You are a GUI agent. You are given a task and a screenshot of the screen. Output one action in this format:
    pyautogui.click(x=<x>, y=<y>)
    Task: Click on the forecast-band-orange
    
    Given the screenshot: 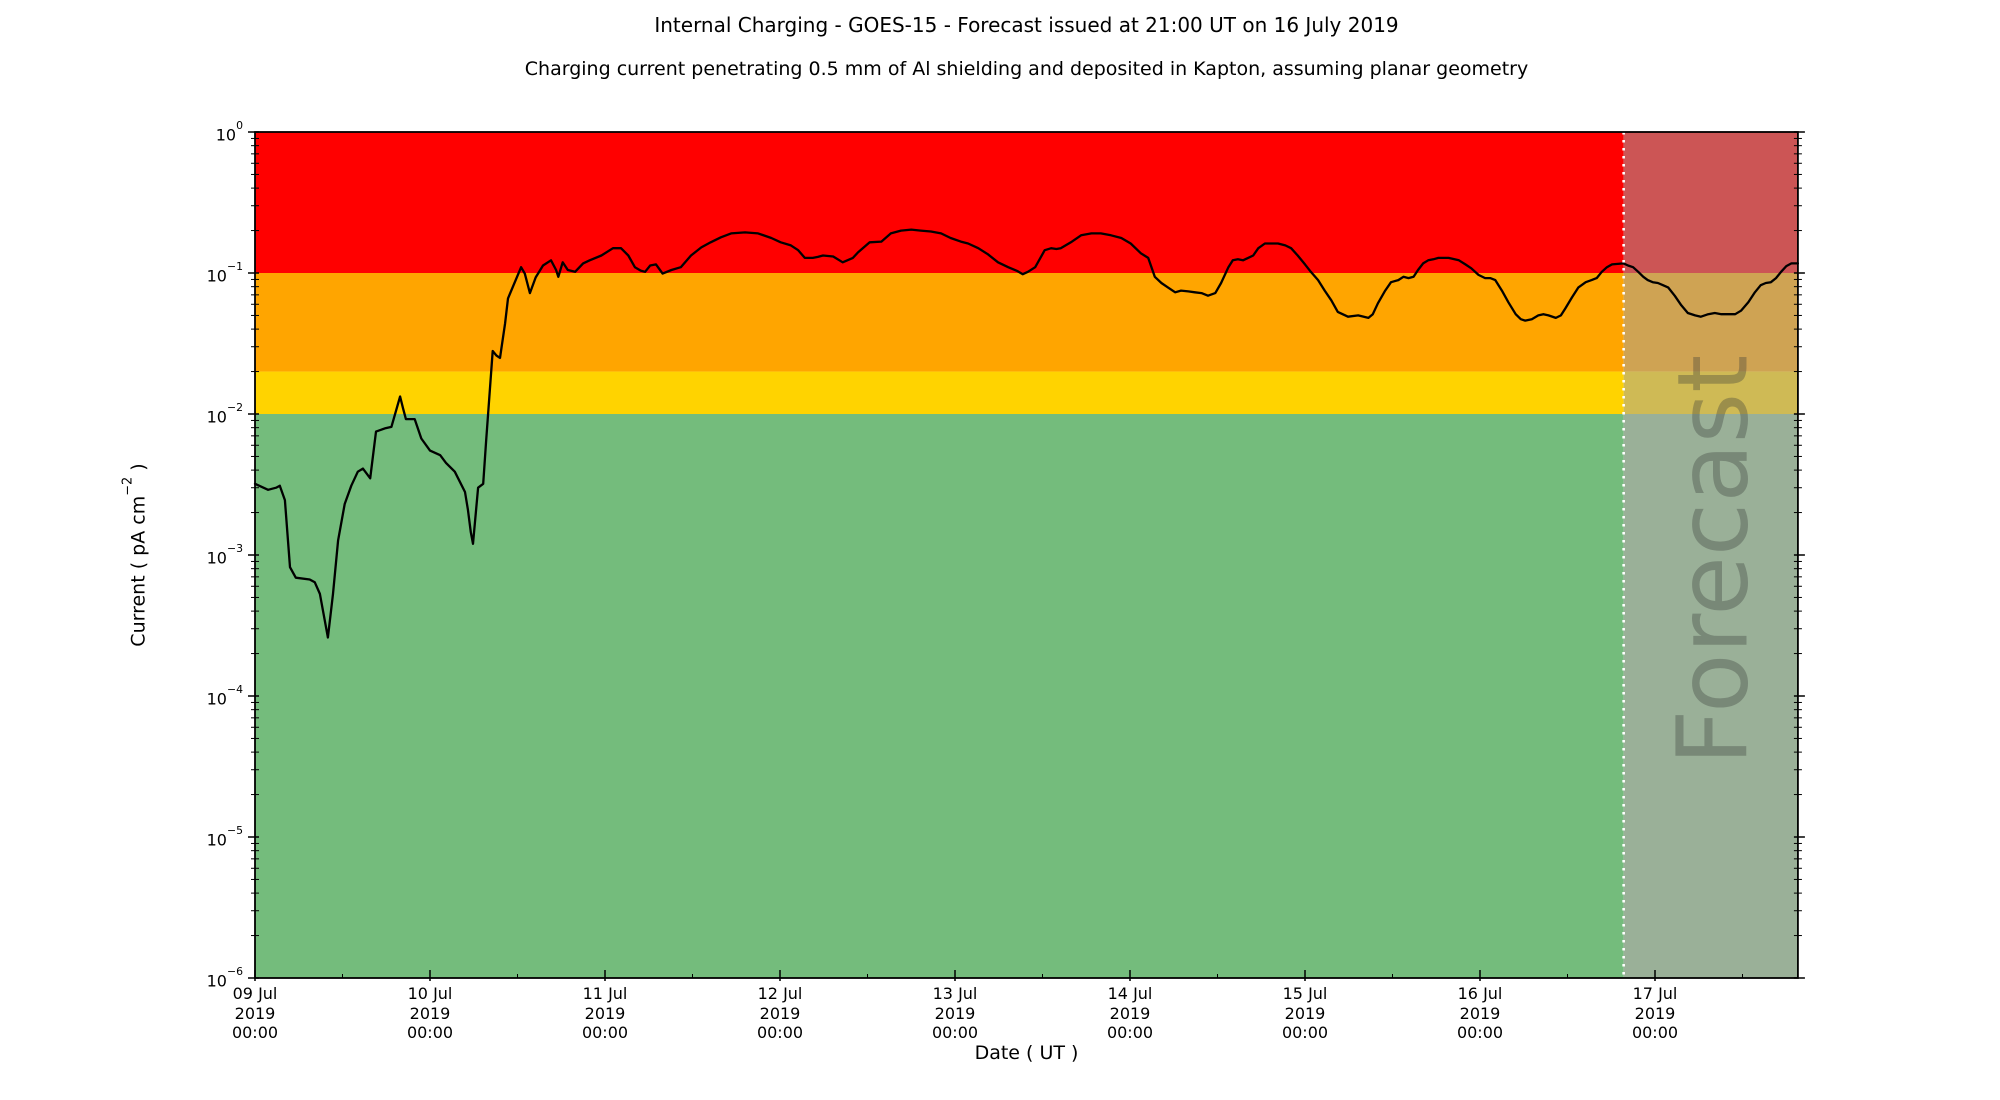 What is the action you would take?
    pyautogui.click(x=1710, y=322)
    